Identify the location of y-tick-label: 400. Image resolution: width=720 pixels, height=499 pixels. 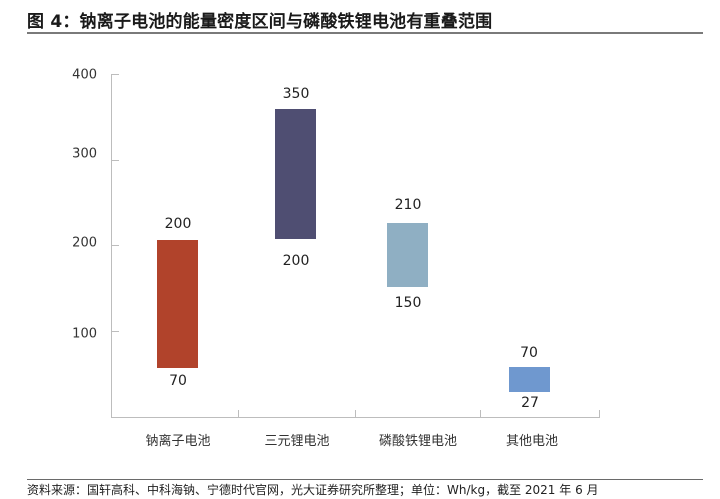
(84, 75).